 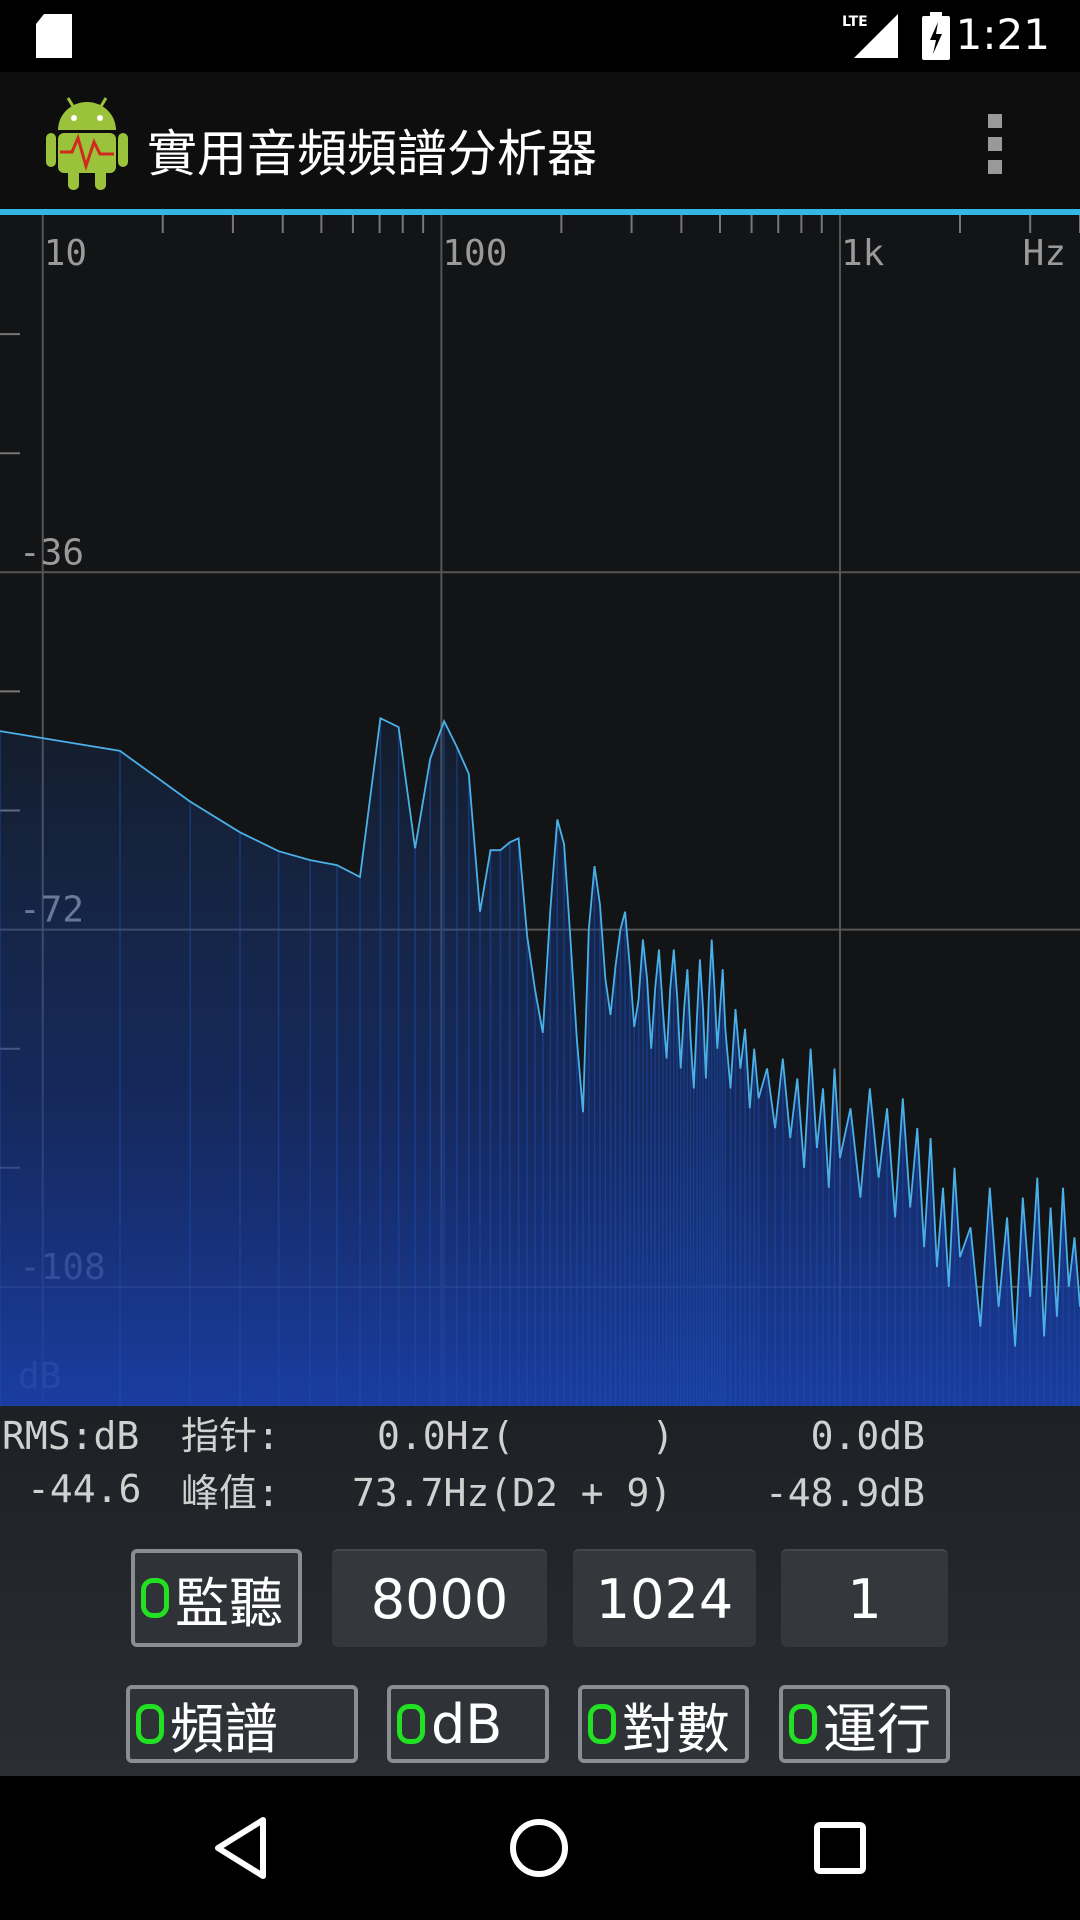 What do you see at coordinates (229, 1603) in the screenshot?
I see `button-label: 監聽` at bounding box center [229, 1603].